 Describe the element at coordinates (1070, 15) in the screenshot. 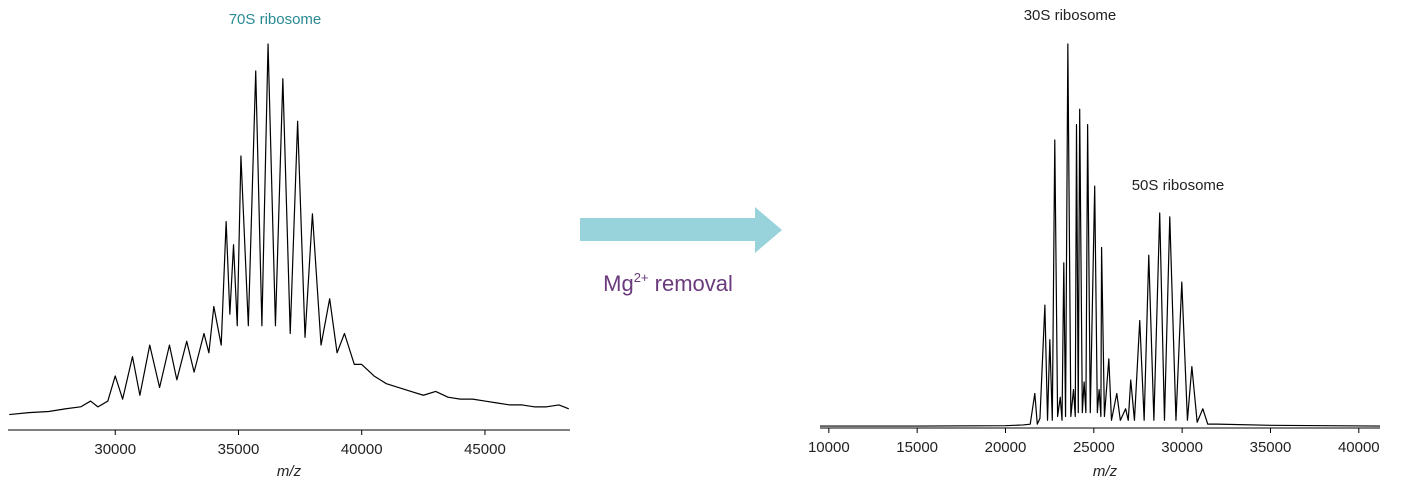

I see `annotation: 30S ribosome` at that location.